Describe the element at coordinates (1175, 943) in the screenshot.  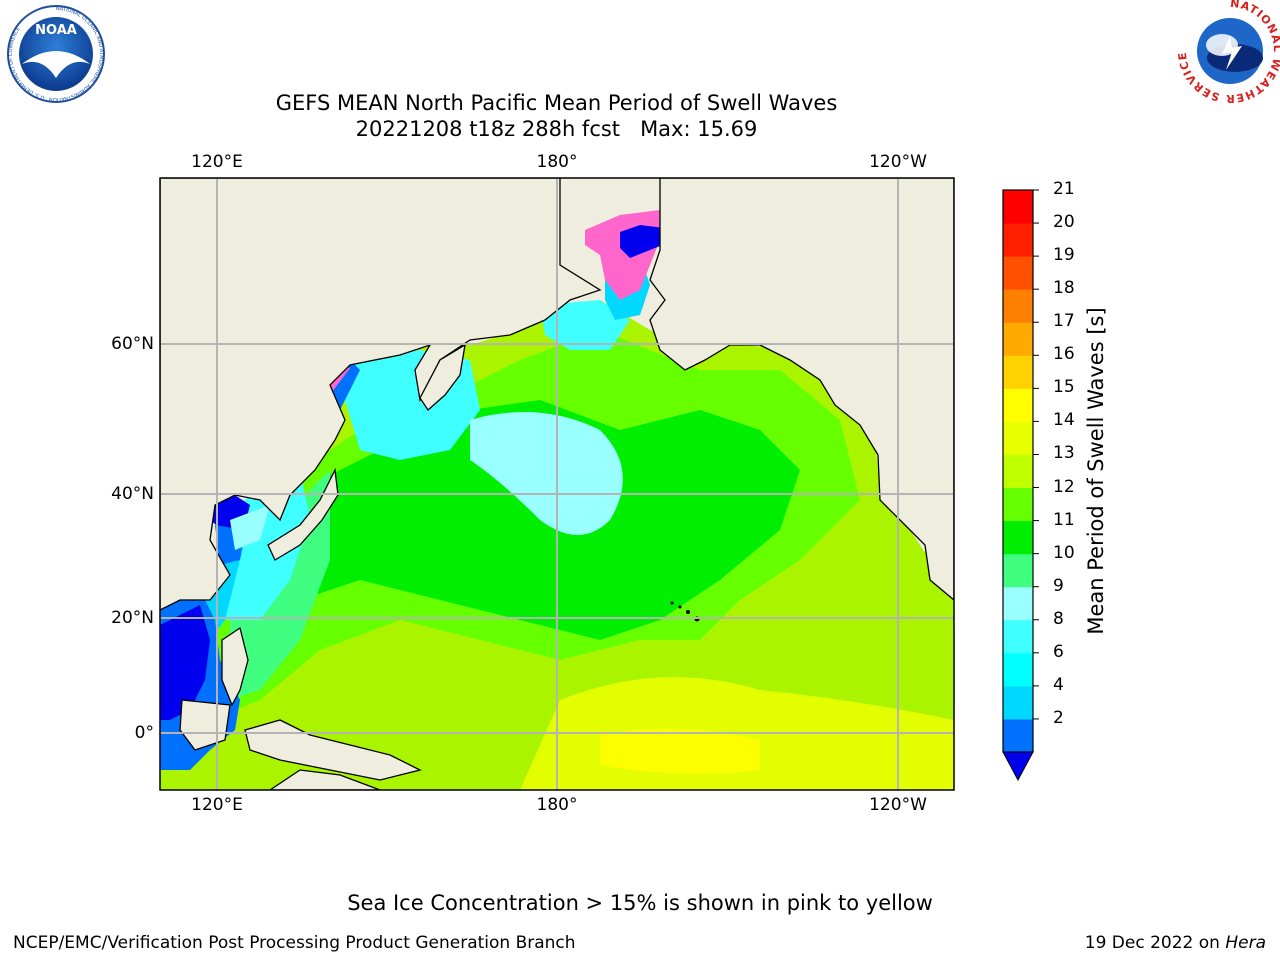
I see `run-date: 19 Dec 2022 on Hera` at that location.